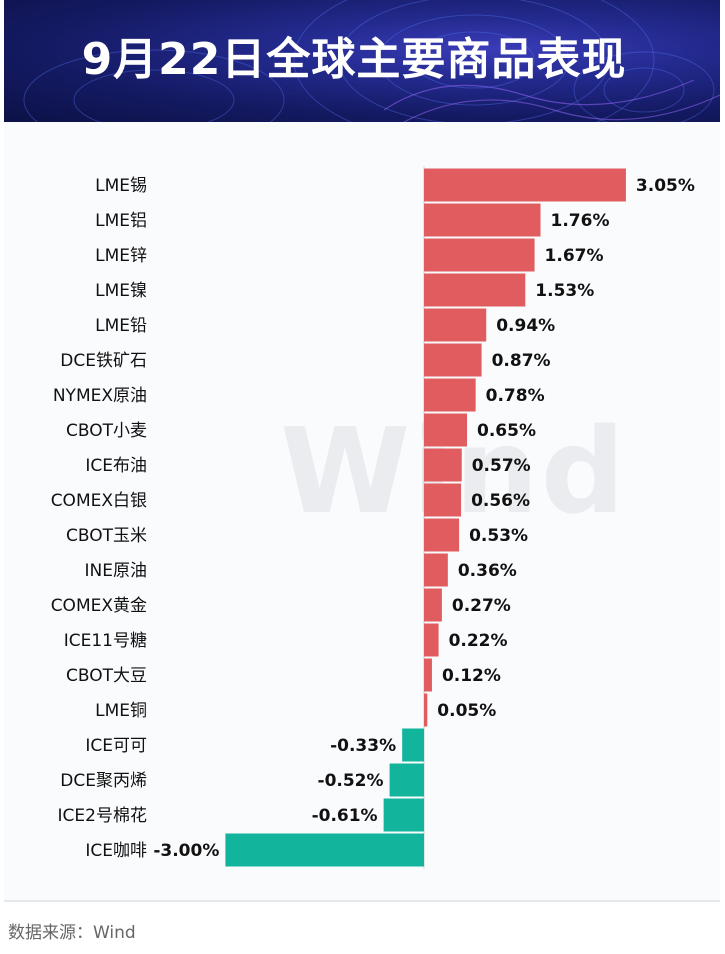 This screenshot has height=954, width=725. I want to click on category-label: ICE11号糖, so click(105, 641).